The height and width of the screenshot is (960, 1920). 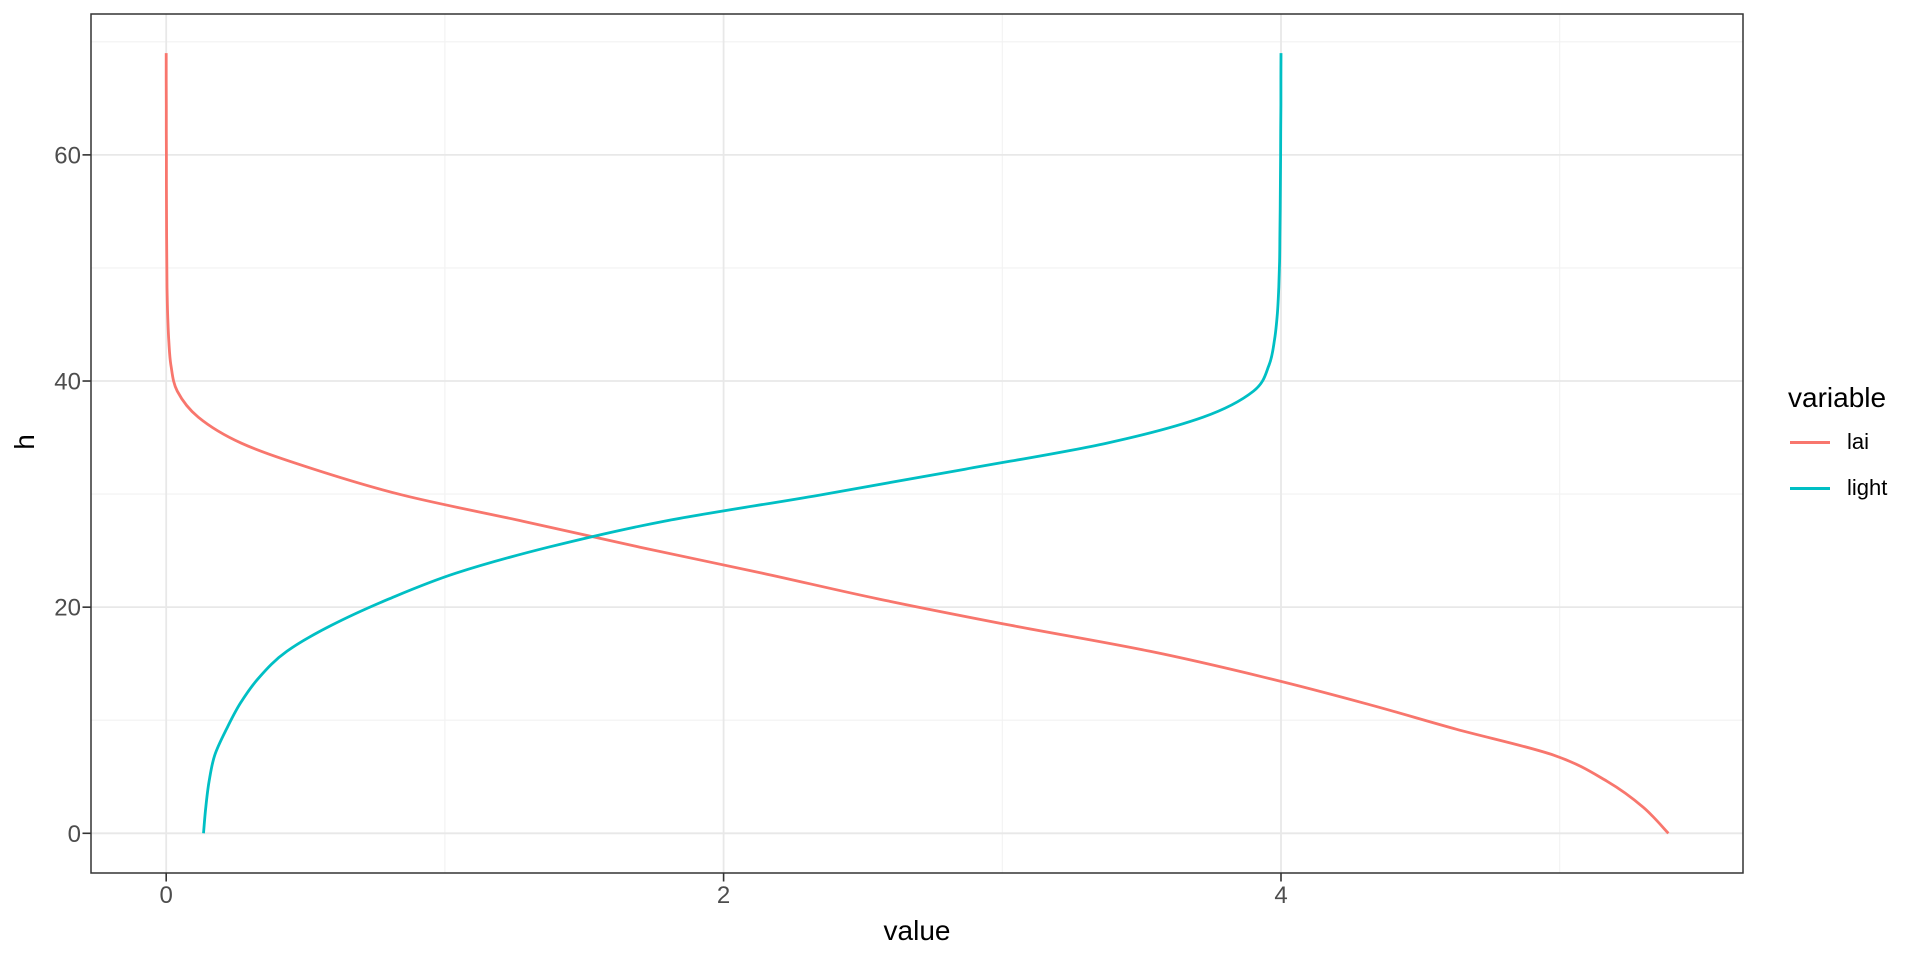 I want to click on legend-item-light: light, so click(x=1837, y=488).